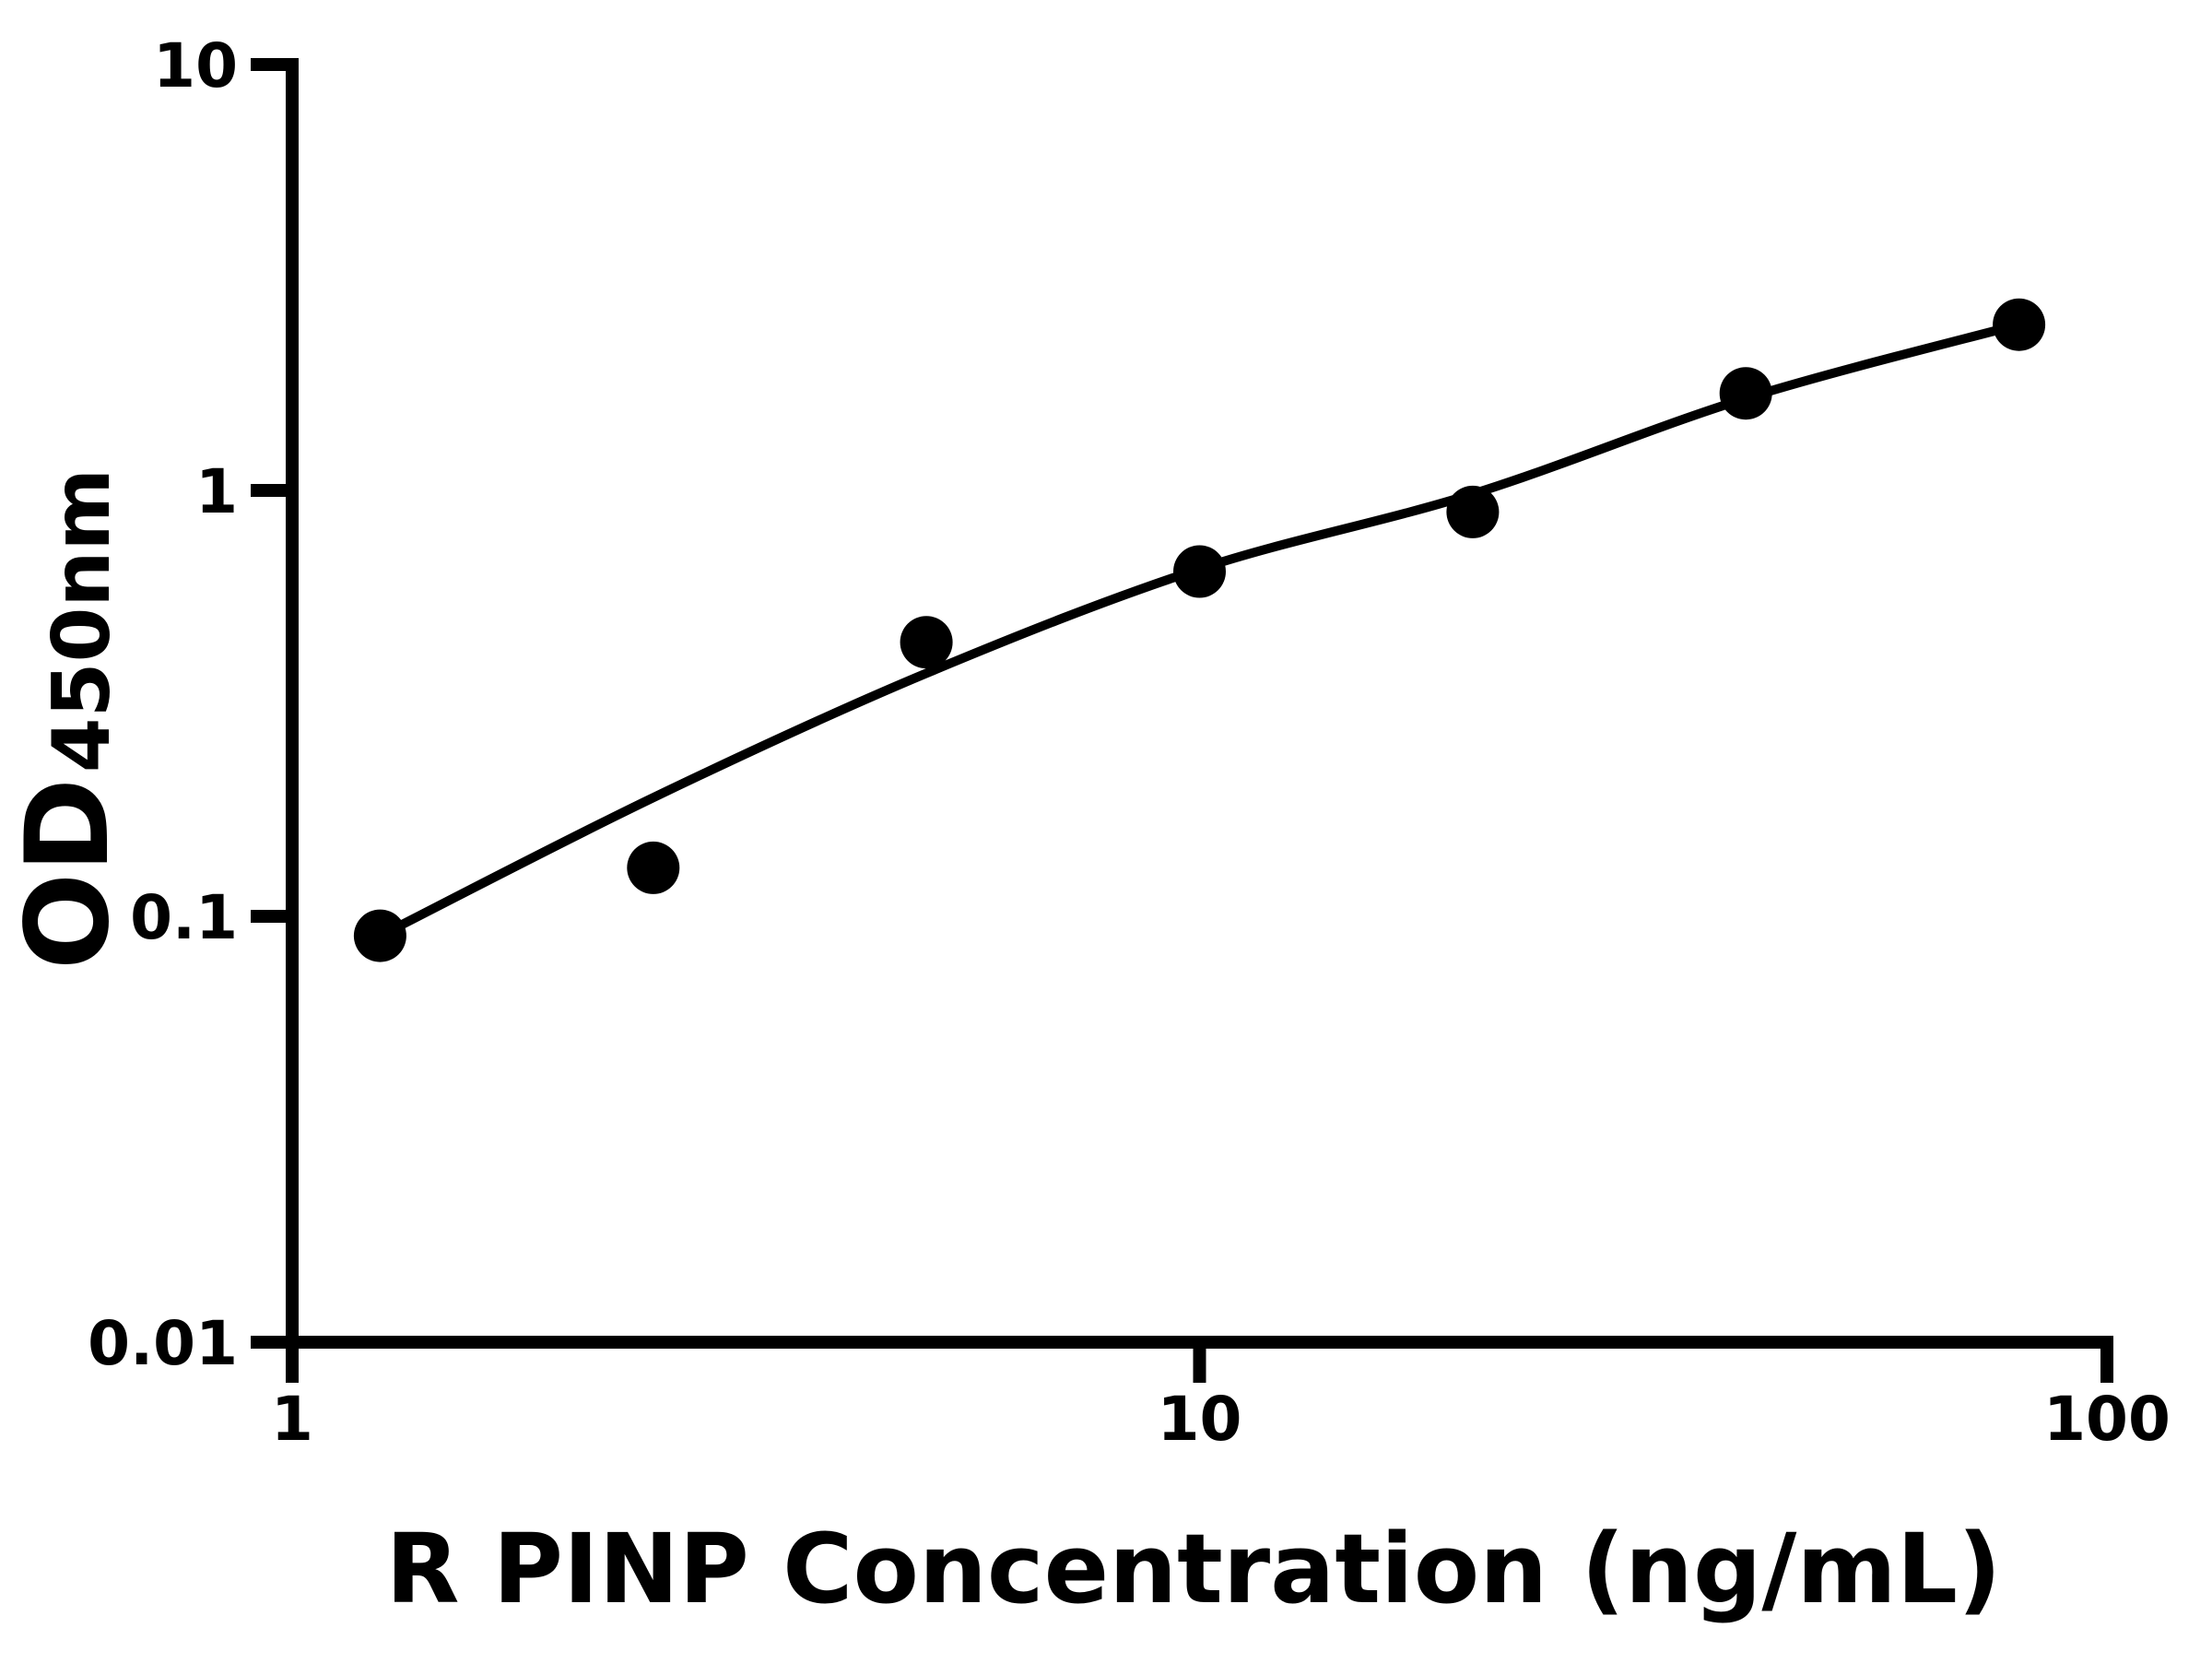  I want to click on y-tick-label: 10, so click(195, 65).